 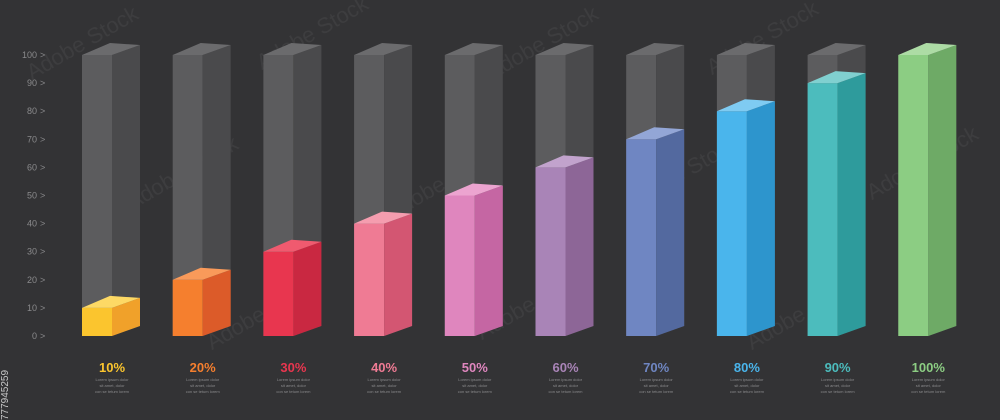 I want to click on y-tick-label: 100, so click(x=29, y=55).